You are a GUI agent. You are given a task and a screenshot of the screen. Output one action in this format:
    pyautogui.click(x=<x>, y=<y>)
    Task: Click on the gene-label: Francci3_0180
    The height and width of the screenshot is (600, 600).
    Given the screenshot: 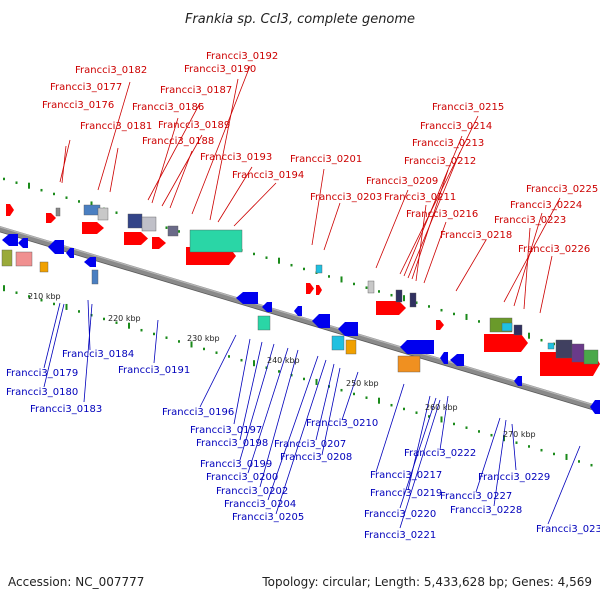 What is the action you would take?
    pyautogui.click(x=42, y=392)
    